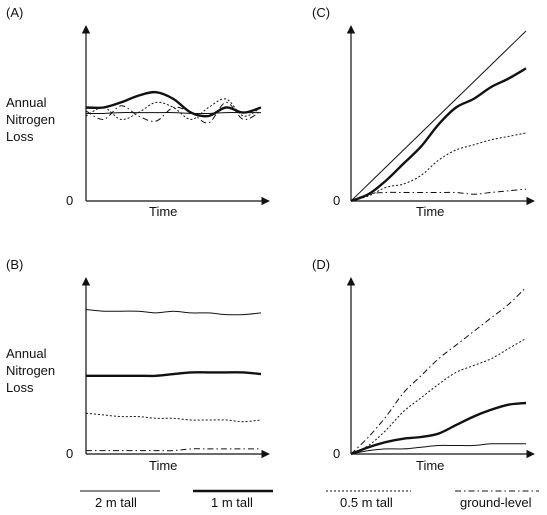 The width and height of the screenshot is (547, 515). I want to click on panel-b-origin-label: 0, so click(69, 453).